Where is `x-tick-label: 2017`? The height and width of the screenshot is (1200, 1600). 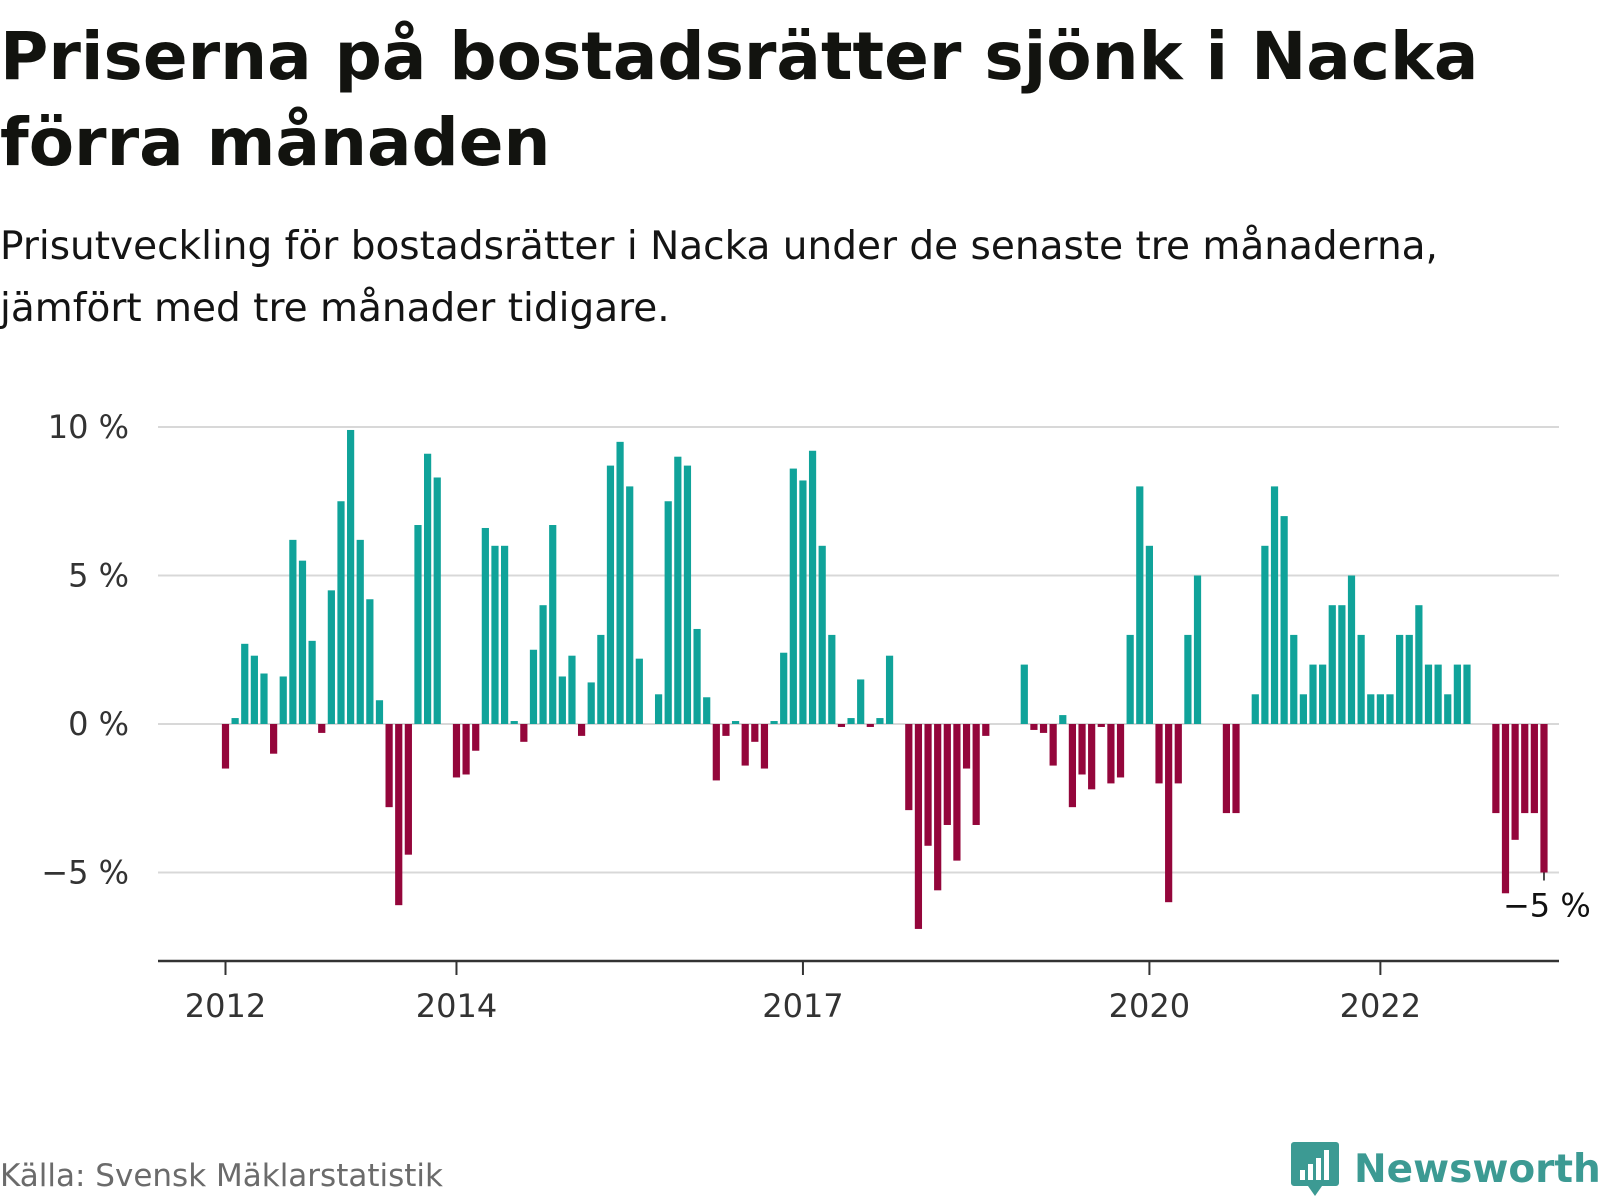
x-tick-label: 2017 is located at coordinates (802, 1006).